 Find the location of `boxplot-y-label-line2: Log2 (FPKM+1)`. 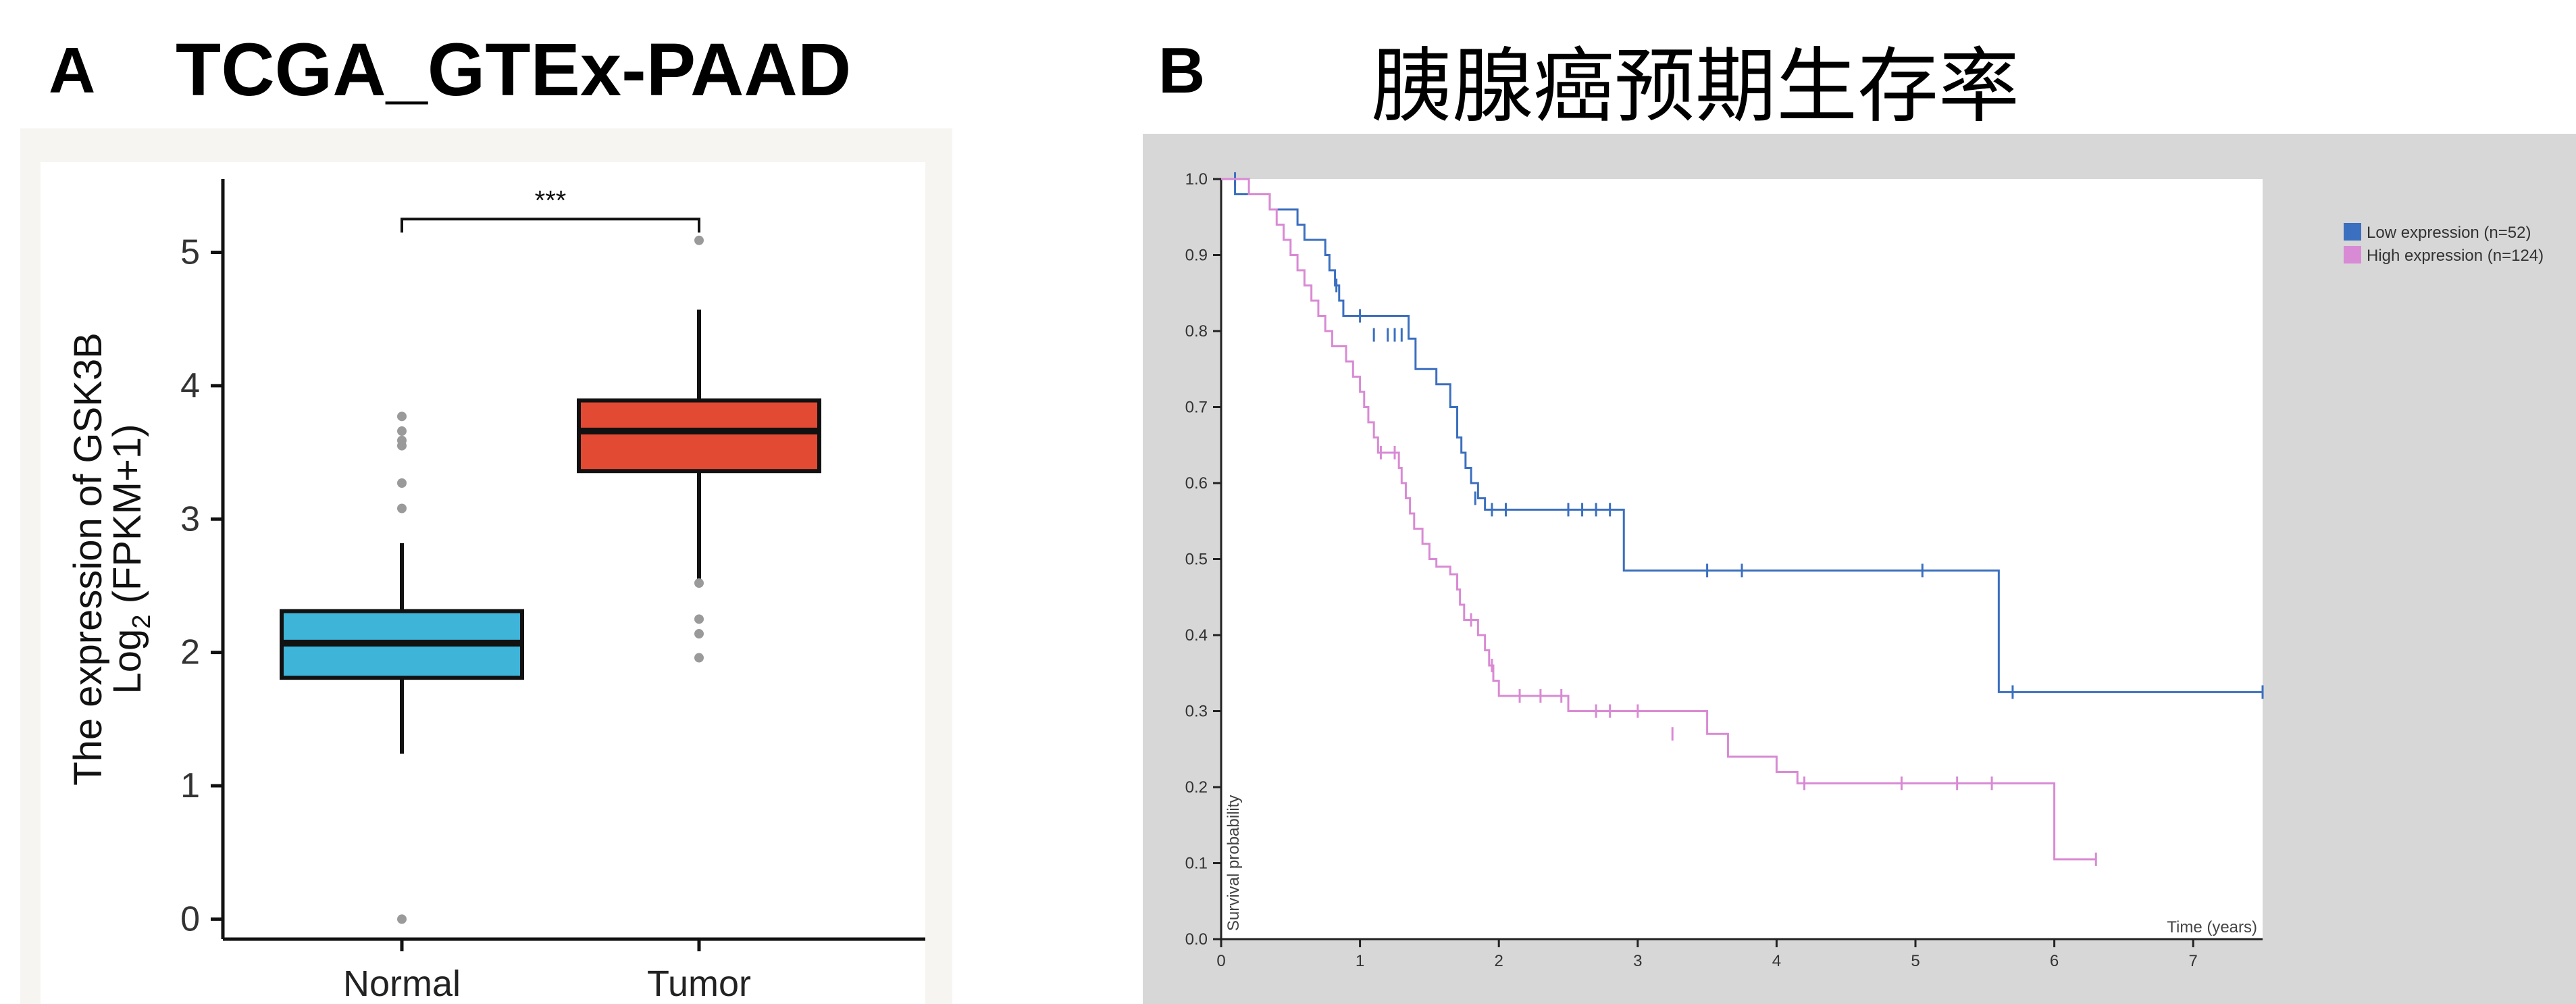

boxplot-y-label-line2: Log2 (FPKM+1) is located at coordinates (130, 559).